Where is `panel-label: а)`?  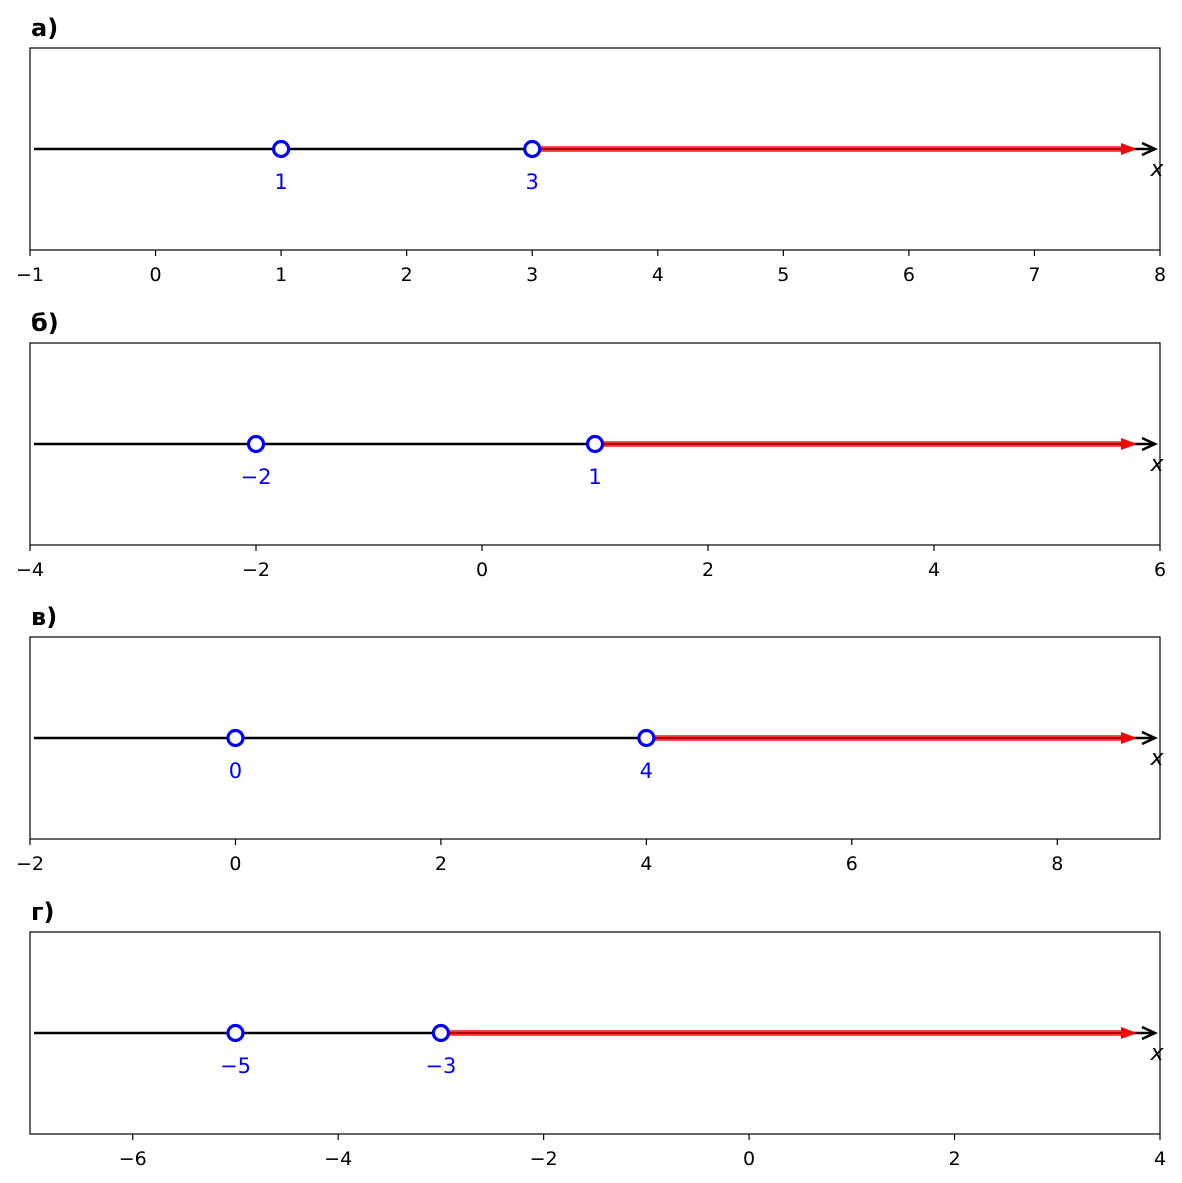 panel-label: а) is located at coordinates (44, 28).